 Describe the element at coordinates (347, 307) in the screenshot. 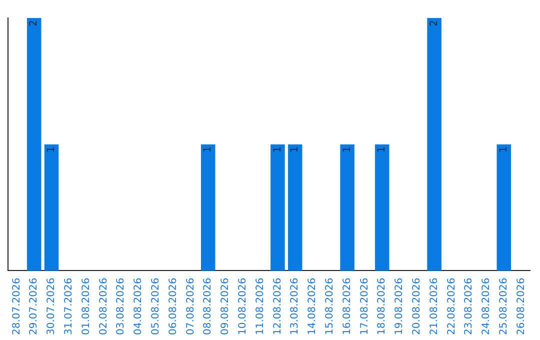

I see `x-tick-label: 16.08.2026` at that location.